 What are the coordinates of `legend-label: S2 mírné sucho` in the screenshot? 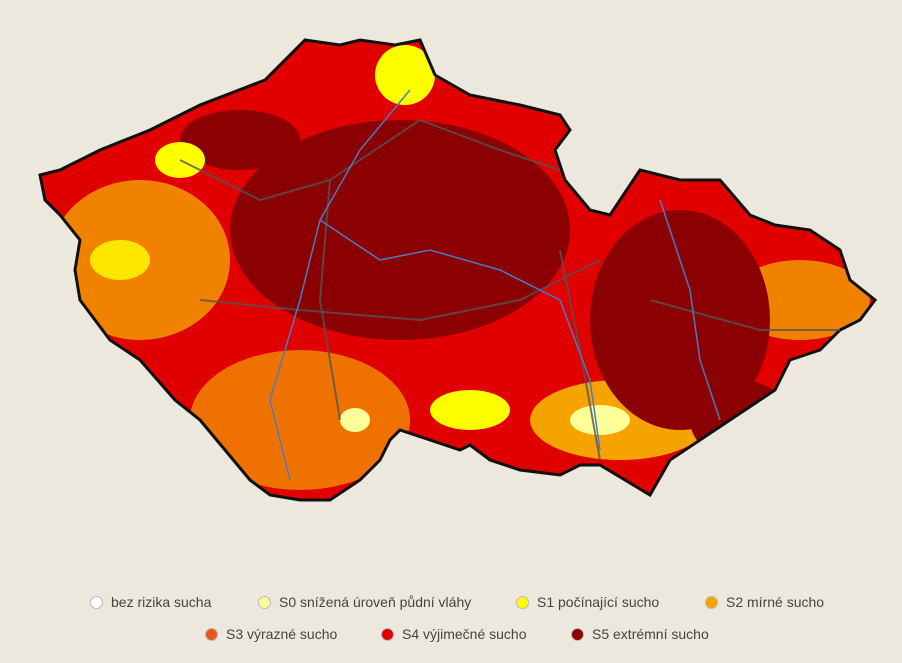 It's located at (775, 602).